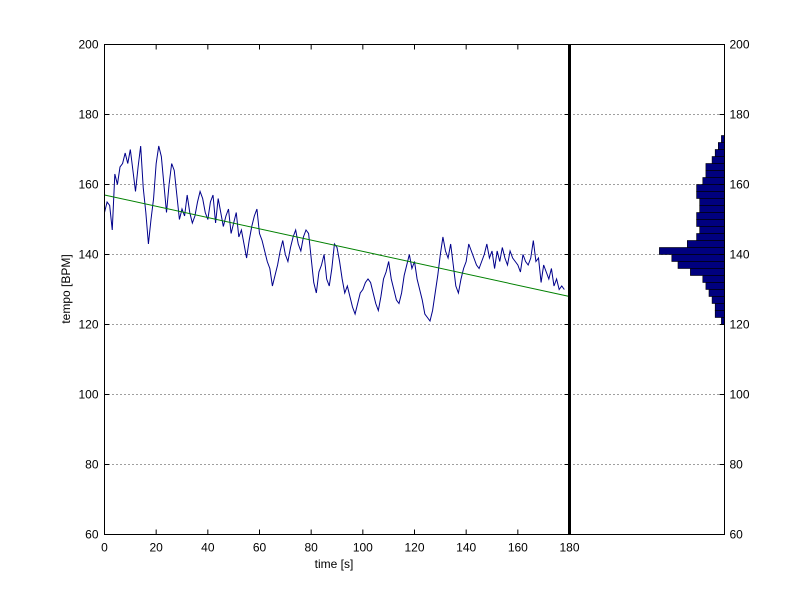 Image resolution: width=801 pixels, height=600 pixels. What do you see at coordinates (740, 395) in the screenshot?
I see `y-tick-label-right: 100` at bounding box center [740, 395].